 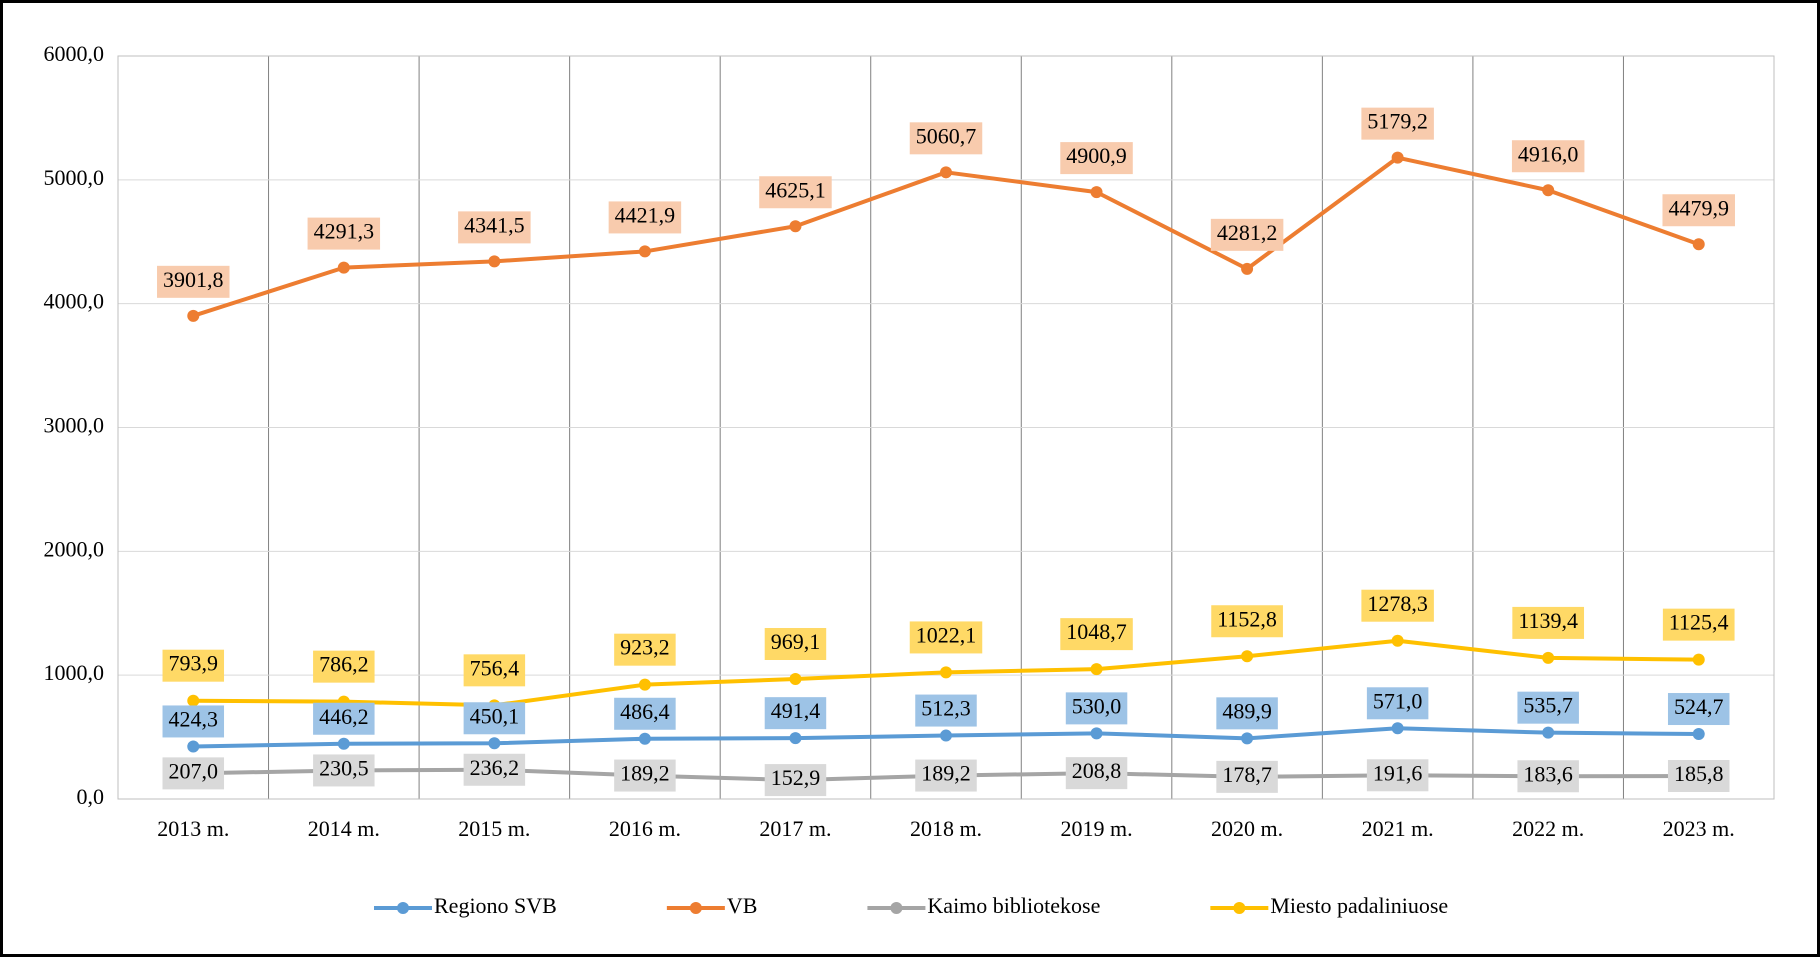 I want to click on data-label: 4916,0, so click(x=1548, y=153).